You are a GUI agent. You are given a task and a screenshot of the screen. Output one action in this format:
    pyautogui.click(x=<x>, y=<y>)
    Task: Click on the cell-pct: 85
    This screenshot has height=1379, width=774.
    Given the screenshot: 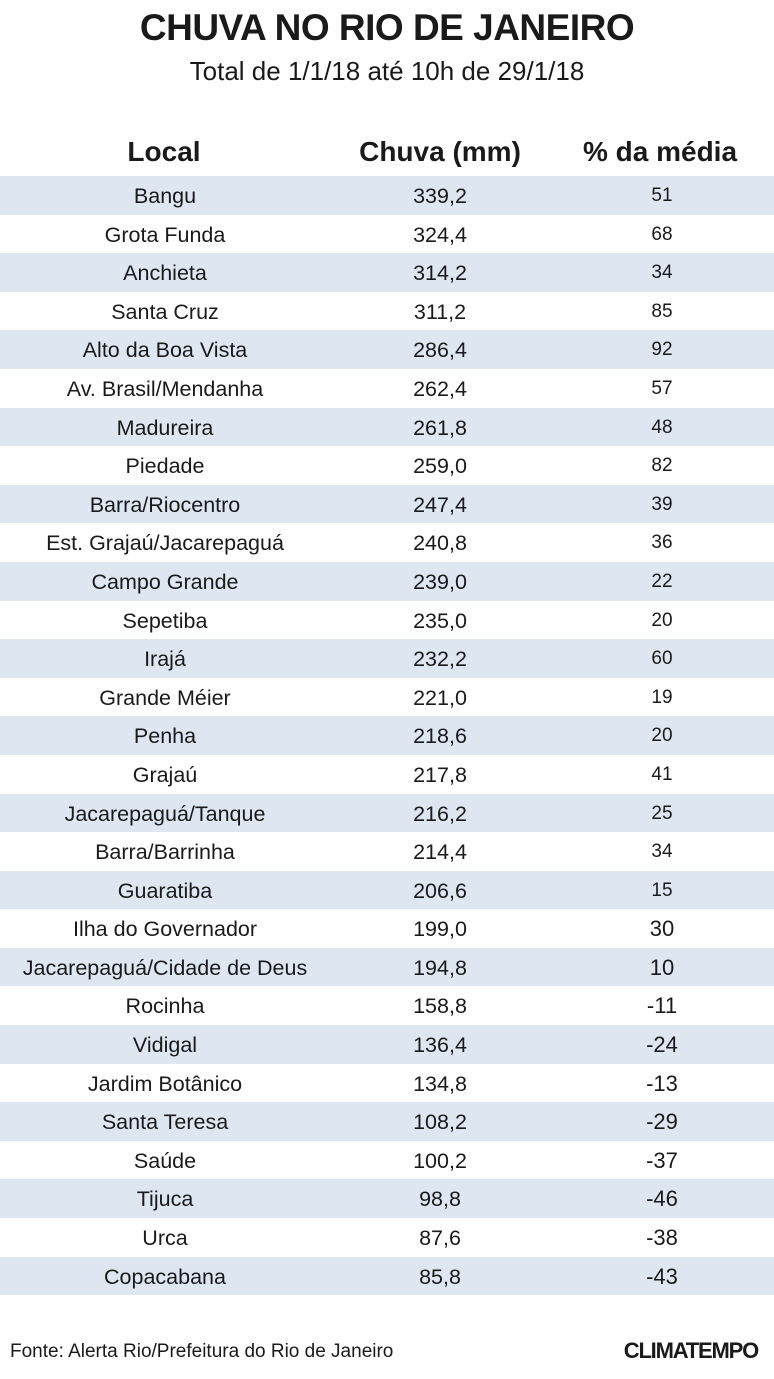 What is the action you would take?
    pyautogui.click(x=662, y=311)
    